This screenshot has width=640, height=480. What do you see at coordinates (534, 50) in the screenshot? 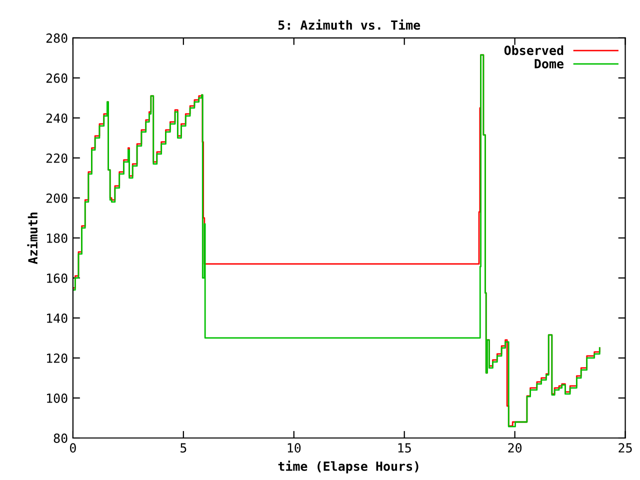
I see `legend-label: Observed` at bounding box center [534, 50].